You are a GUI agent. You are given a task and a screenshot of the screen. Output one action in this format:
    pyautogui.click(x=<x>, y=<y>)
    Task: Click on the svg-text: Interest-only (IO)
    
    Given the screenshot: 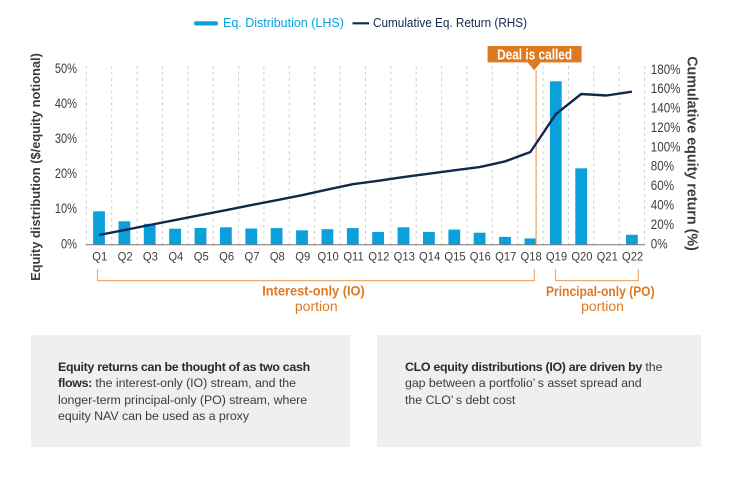 What is the action you would take?
    pyautogui.click(x=313, y=291)
    